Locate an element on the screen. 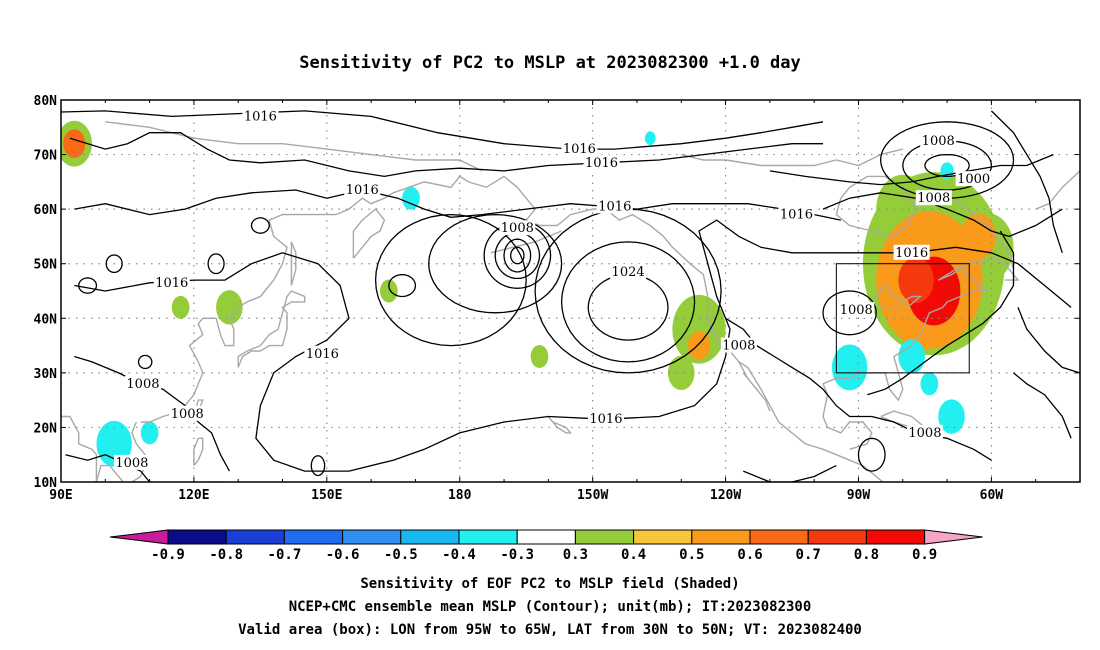 The image size is (1100, 650). colorbar-label: 0.3 is located at coordinates (575, 555).